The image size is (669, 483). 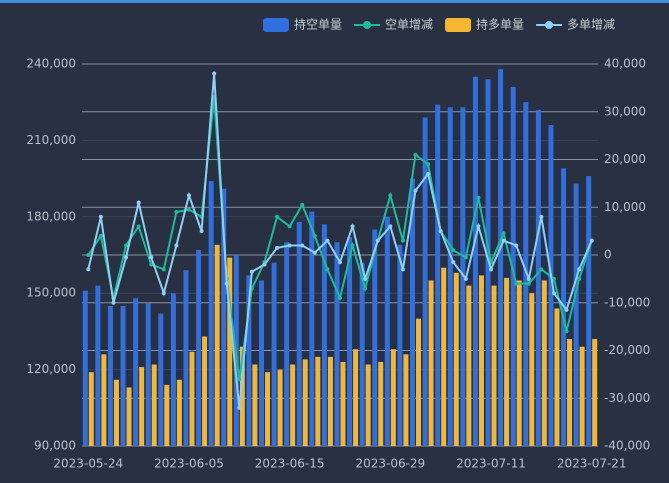 What do you see at coordinates (276, 25) in the screenshot?
I see `legend-swatch` at bounding box center [276, 25].